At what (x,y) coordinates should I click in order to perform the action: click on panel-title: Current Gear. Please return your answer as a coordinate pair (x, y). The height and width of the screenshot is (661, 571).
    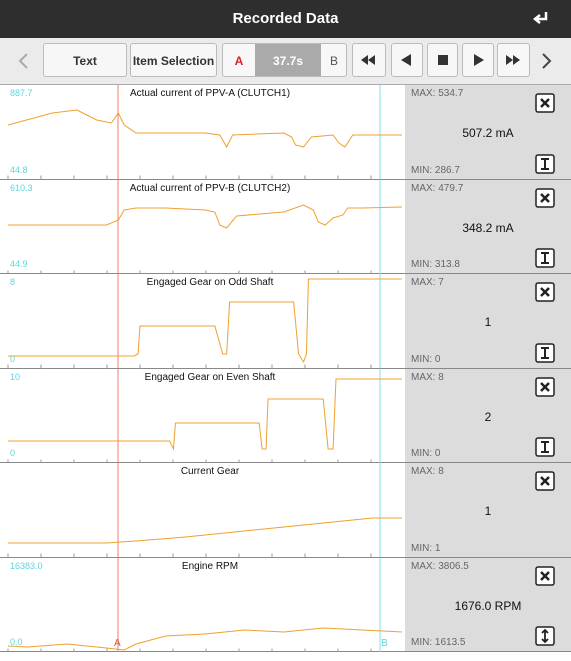
    Looking at the image, I should click on (210, 471).